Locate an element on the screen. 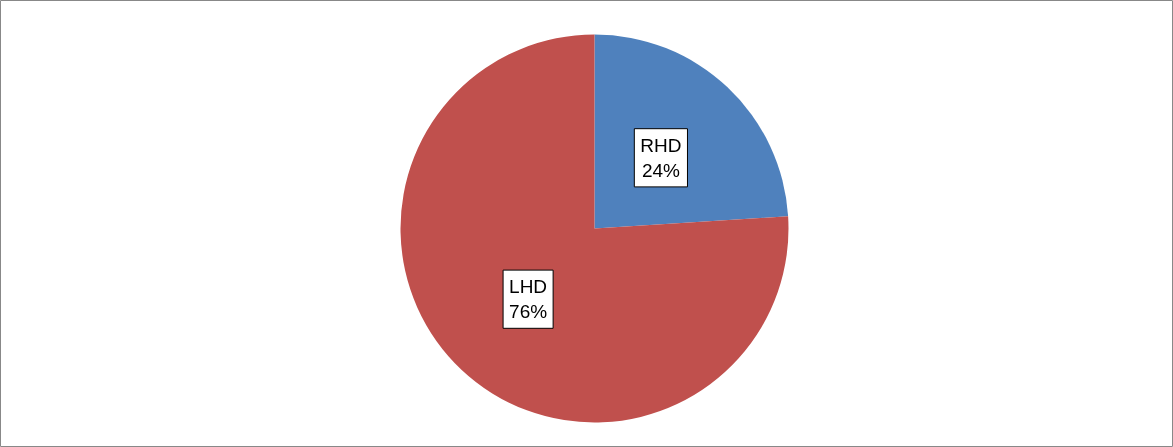 Image resolution: width=1173 pixels, height=447 pixels. data-label: 24% is located at coordinates (661, 170).